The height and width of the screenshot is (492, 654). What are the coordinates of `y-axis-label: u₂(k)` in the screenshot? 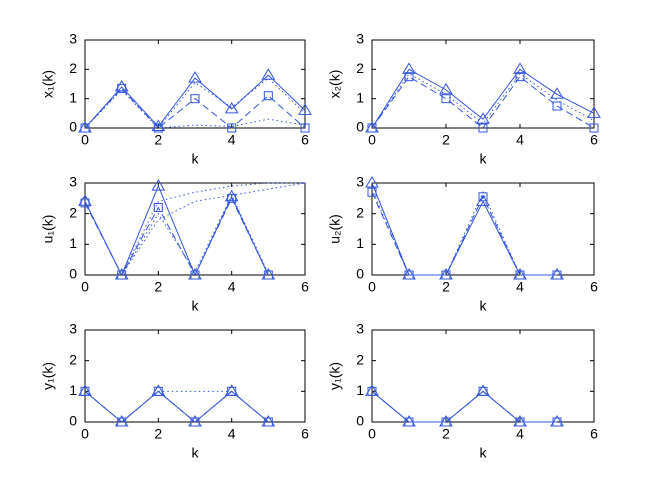 It's located at (335, 229).